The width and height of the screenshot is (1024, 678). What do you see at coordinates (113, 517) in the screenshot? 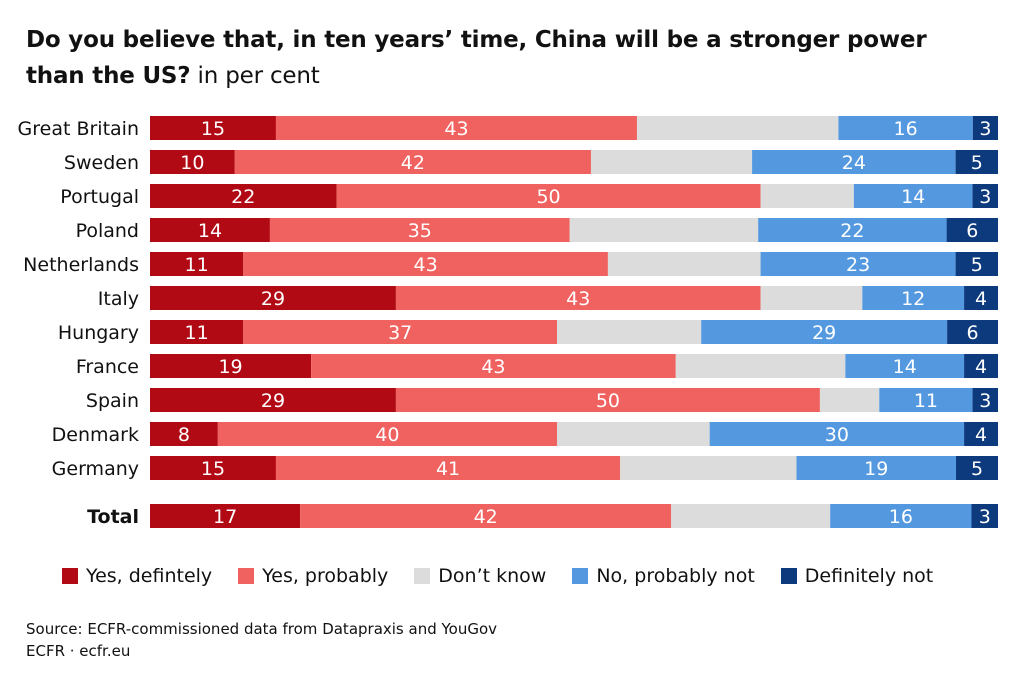
I see `category-label: Total` at bounding box center [113, 517].